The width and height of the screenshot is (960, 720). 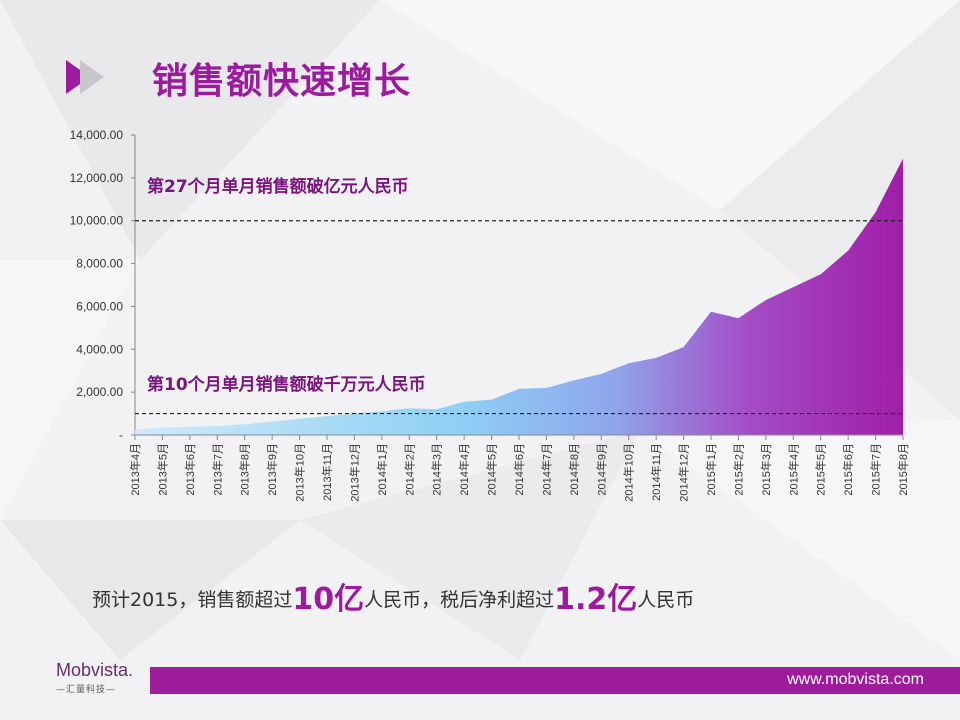 What do you see at coordinates (86, 690) in the screenshot?
I see `logo-subtitle: —汇量科技—` at bounding box center [86, 690].